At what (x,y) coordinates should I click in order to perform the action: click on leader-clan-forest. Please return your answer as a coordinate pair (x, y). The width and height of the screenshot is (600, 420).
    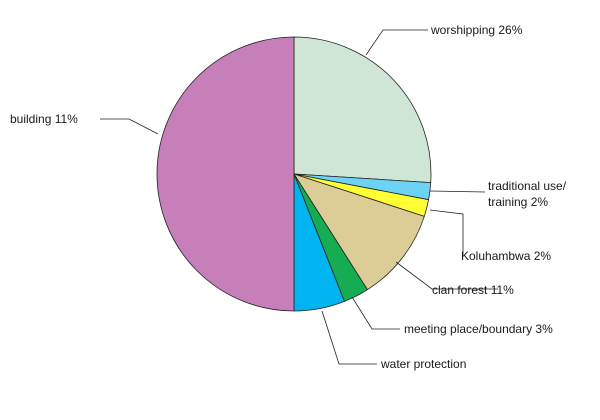
    Looking at the image, I should click on (446, 275).